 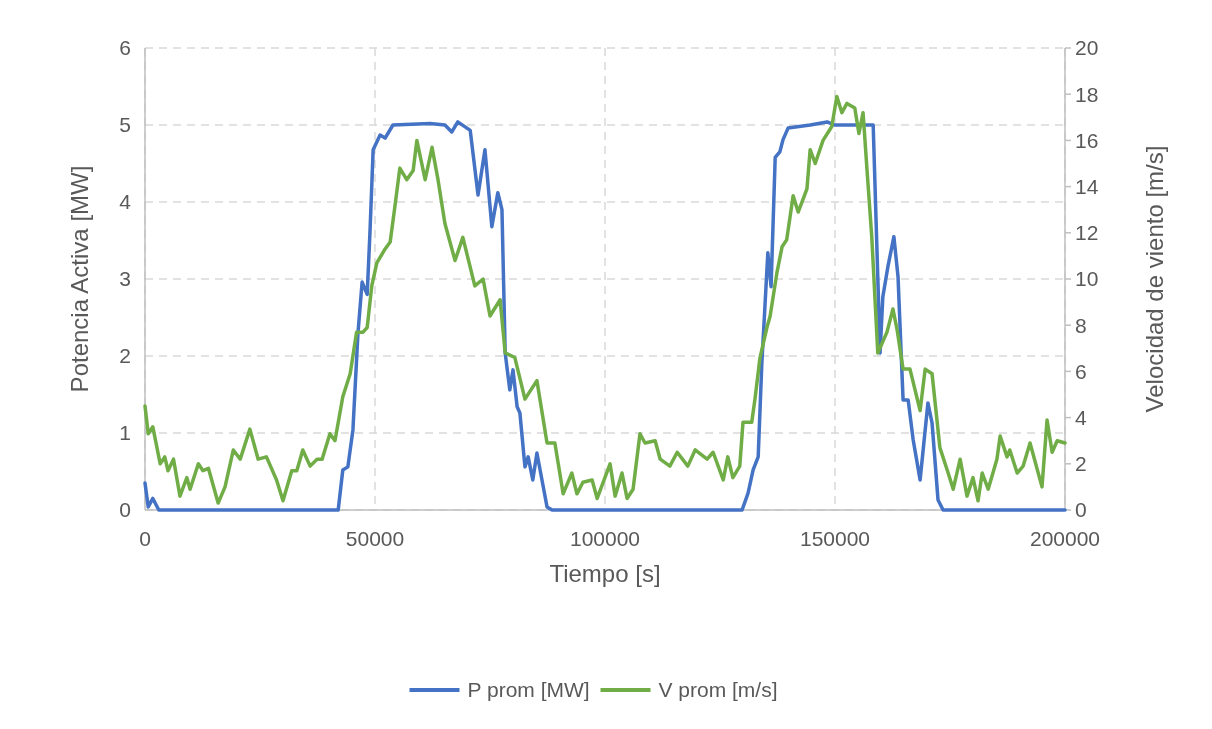 What do you see at coordinates (718, 690) in the screenshot?
I see `legend-label: V prom [m/s]` at bounding box center [718, 690].